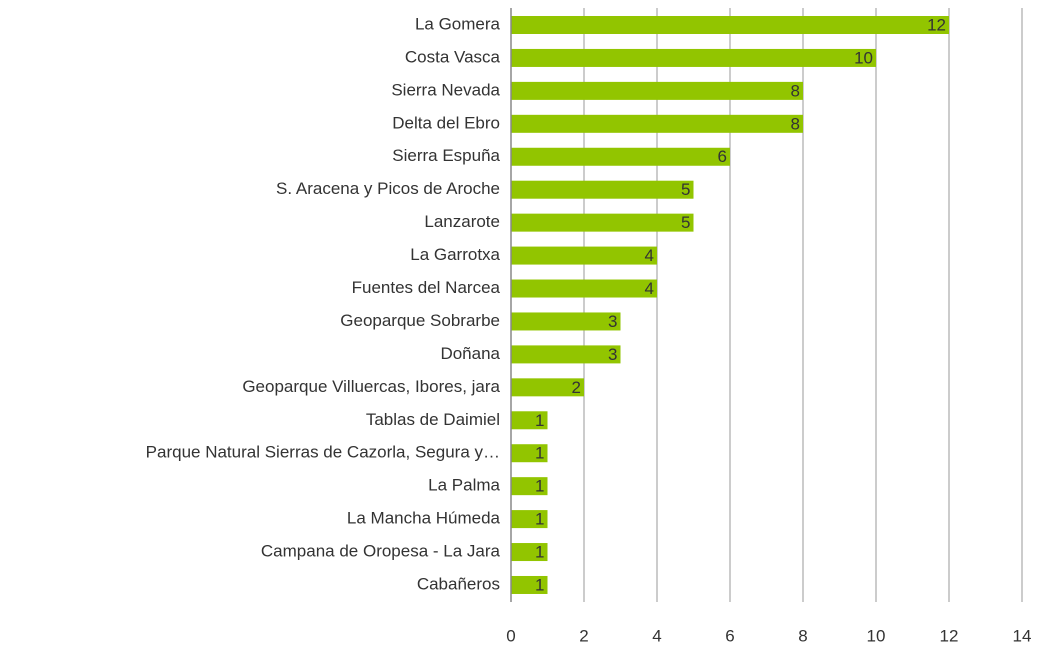  Describe the element at coordinates (470, 353) in the screenshot. I see `y-tick-label: Doñana` at that location.